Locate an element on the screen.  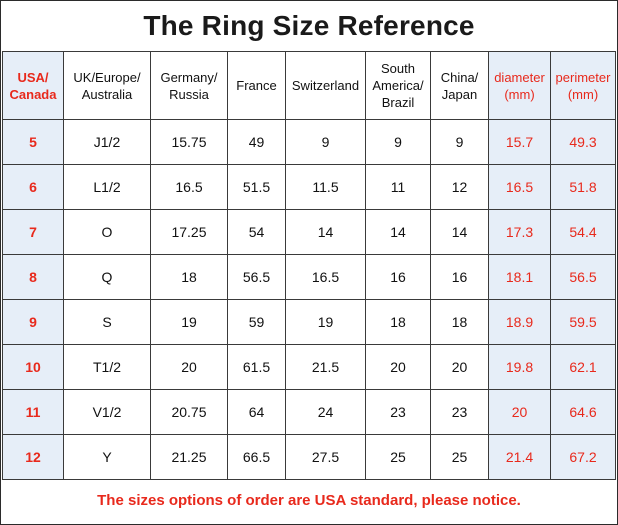
table-row: 7 O 17.25 54 14 14 14 17.3 54.4 is located at coordinates (309, 232).